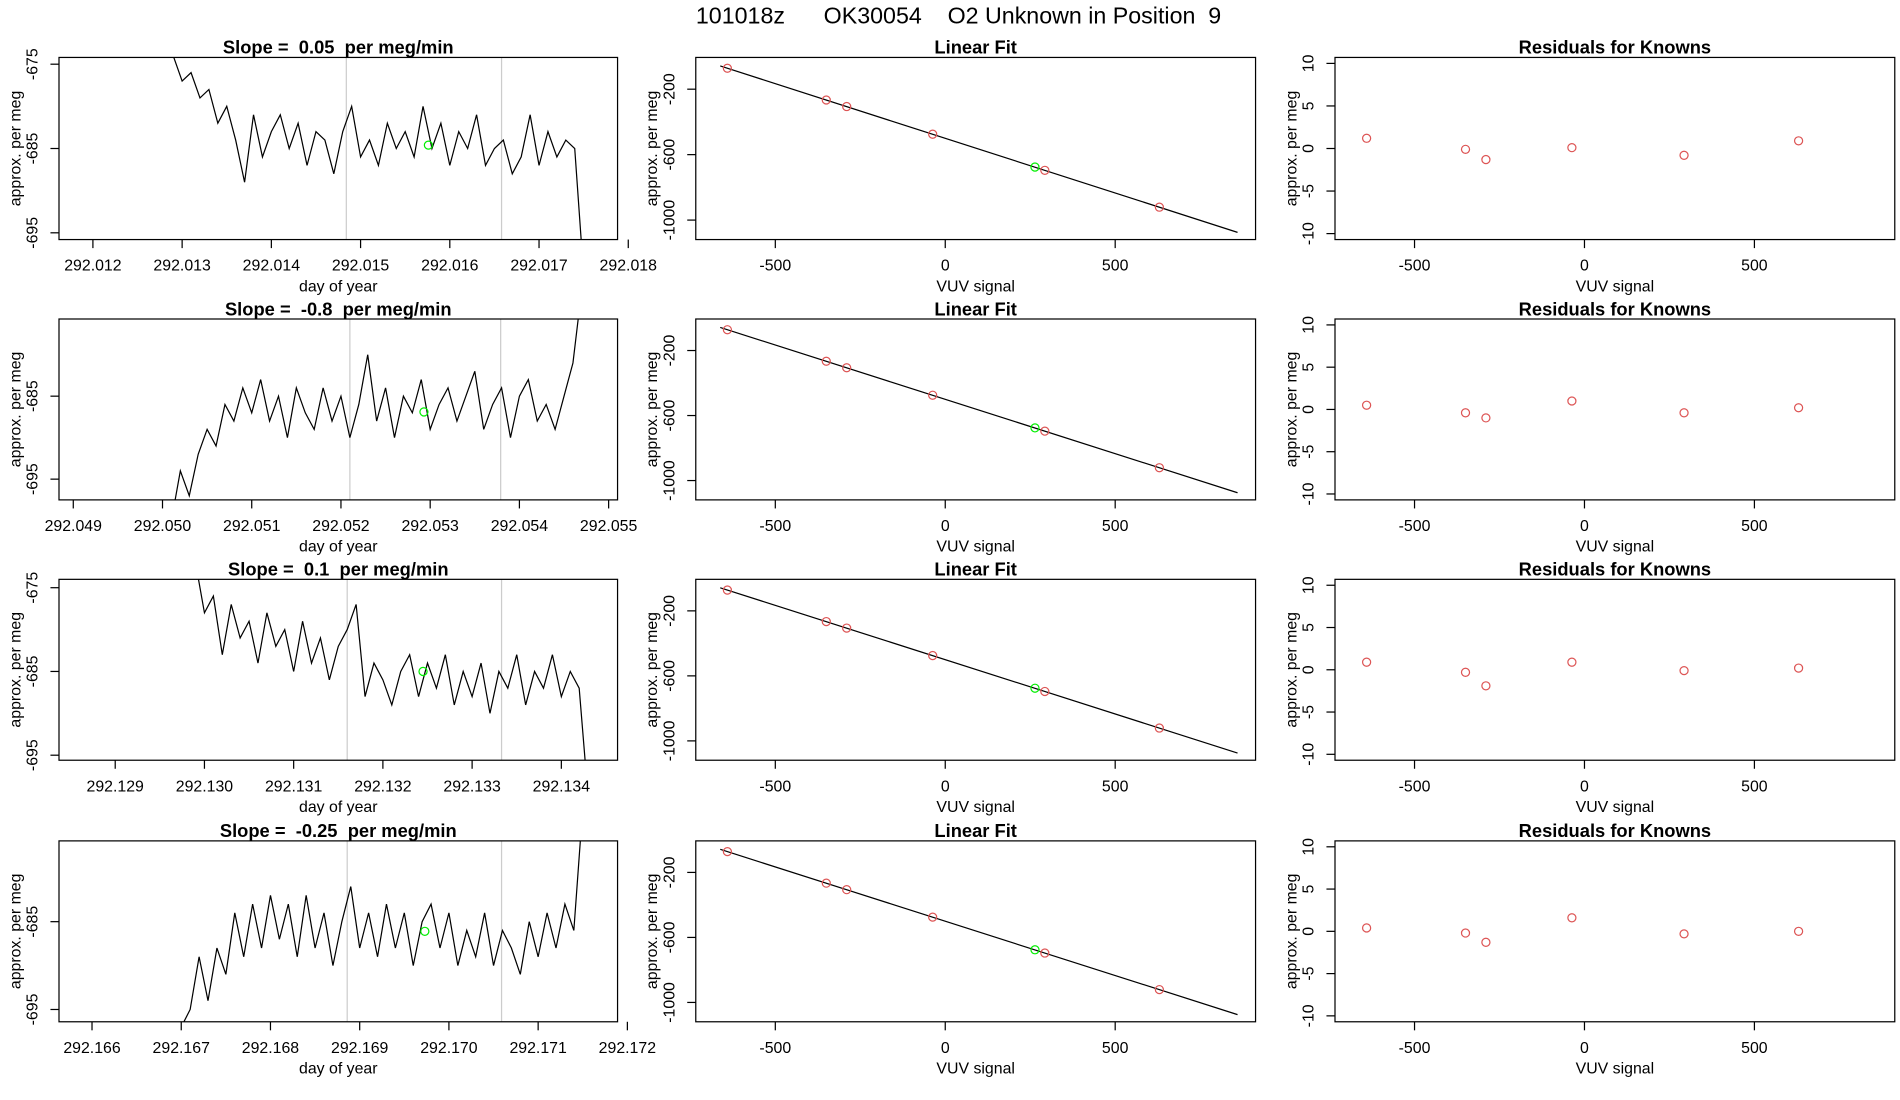  Describe the element at coordinates (361, 266) in the screenshot. I see `x-tick-label: 292.015` at that location.